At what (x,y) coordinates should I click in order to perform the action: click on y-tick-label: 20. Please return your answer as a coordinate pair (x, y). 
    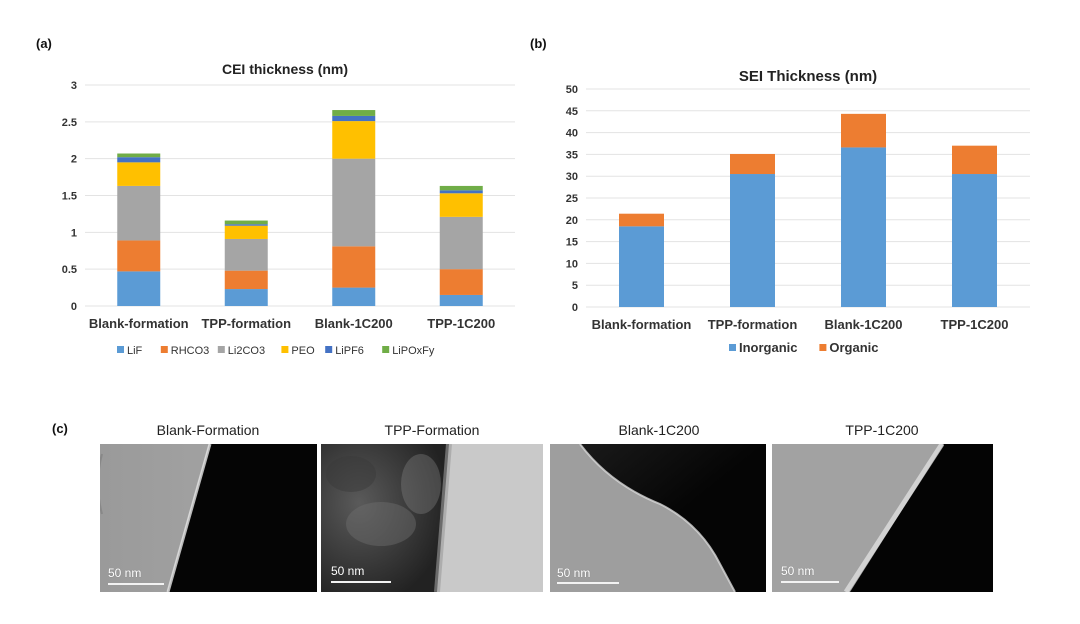
    Looking at the image, I should click on (572, 221).